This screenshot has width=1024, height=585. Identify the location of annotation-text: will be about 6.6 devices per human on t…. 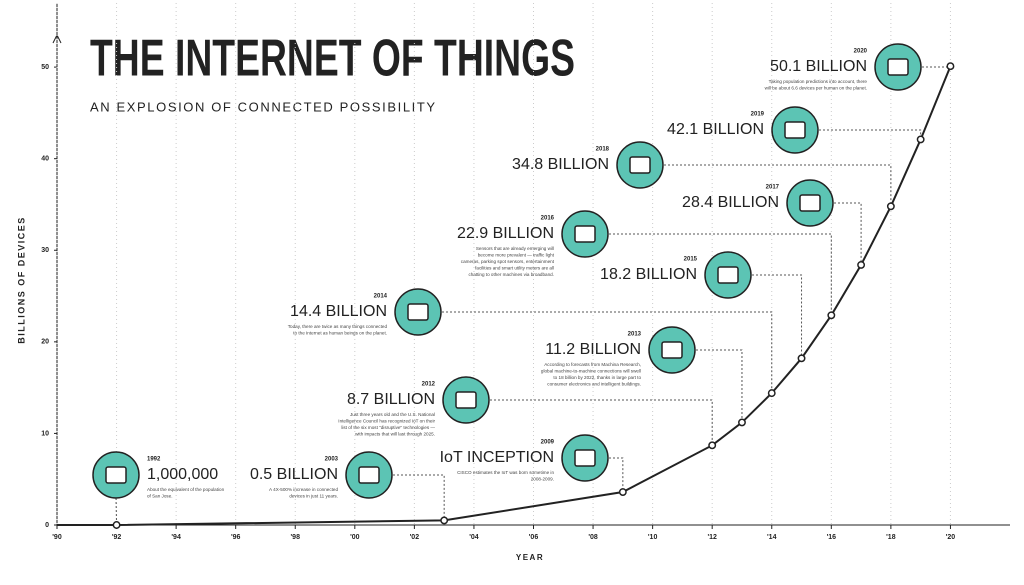
(816, 88).